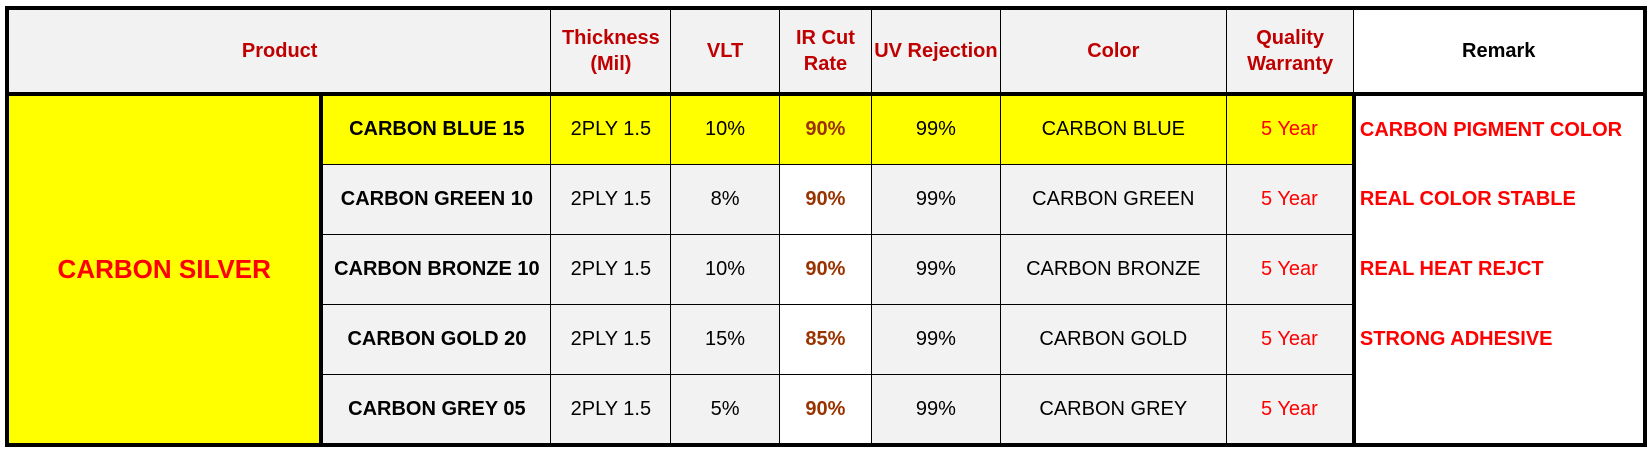  I want to click on color-value: CARBON GOLD, so click(1113, 340).